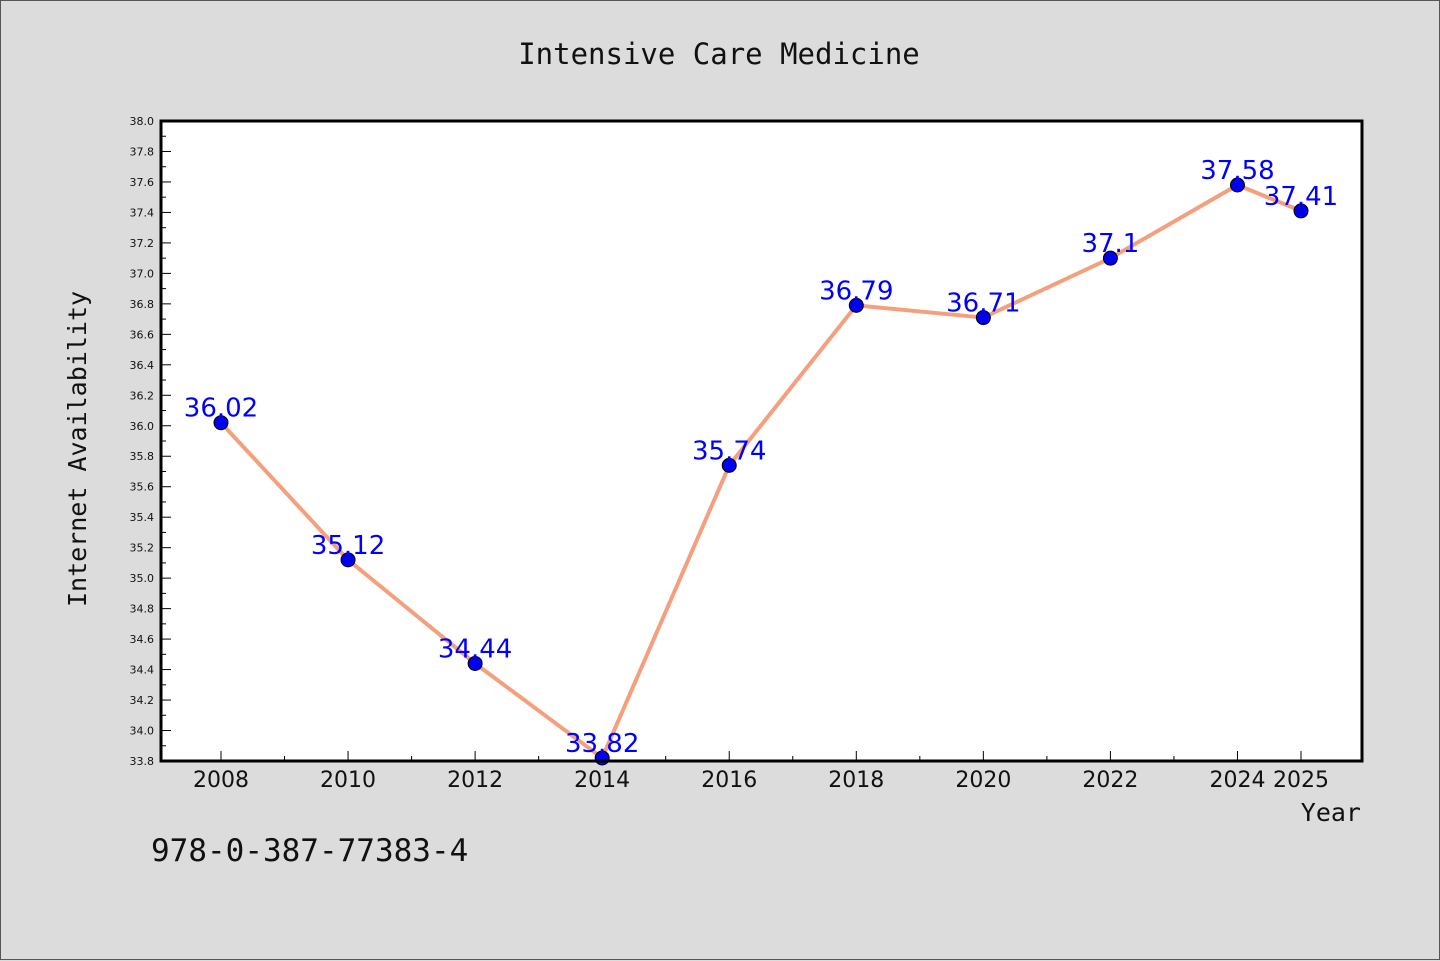 This screenshot has width=1440, height=961. Describe the element at coordinates (142, 700) in the screenshot. I see `y-tick-label: 34.2` at that location.